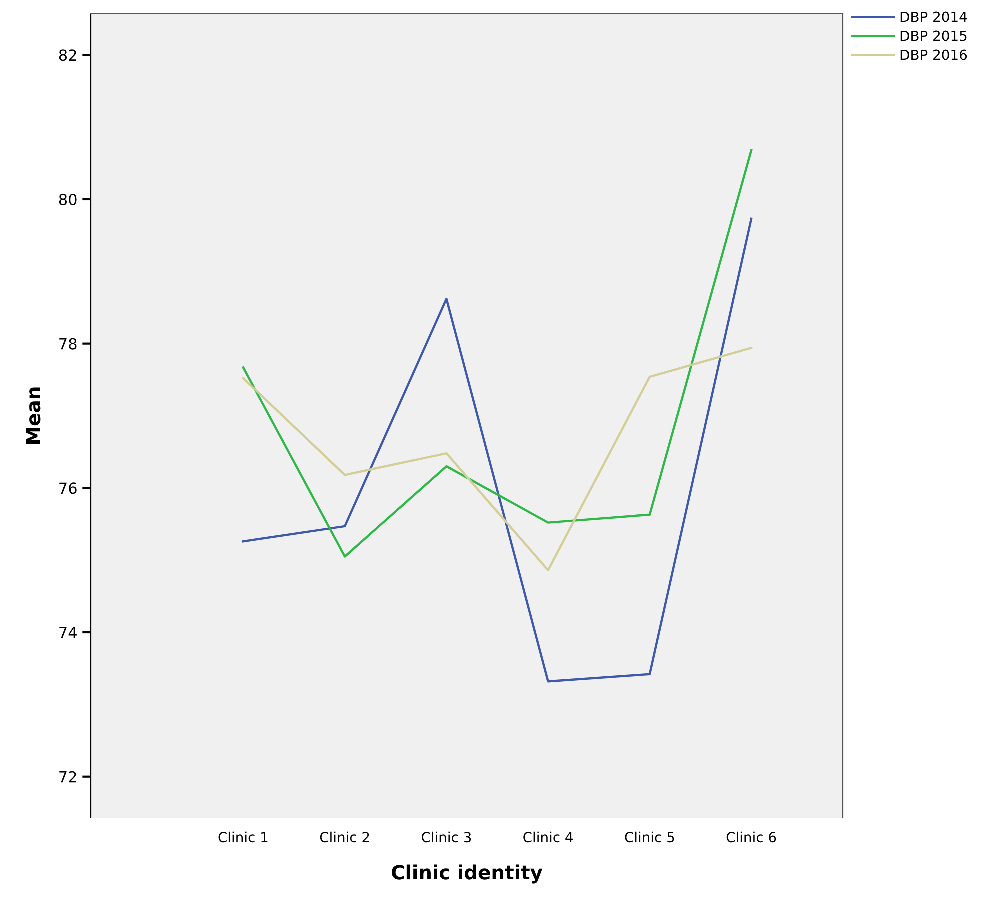 The height and width of the screenshot is (905, 982). Describe the element at coordinates (933, 36) in the screenshot. I see `legend-label: DBP 2015` at that location.